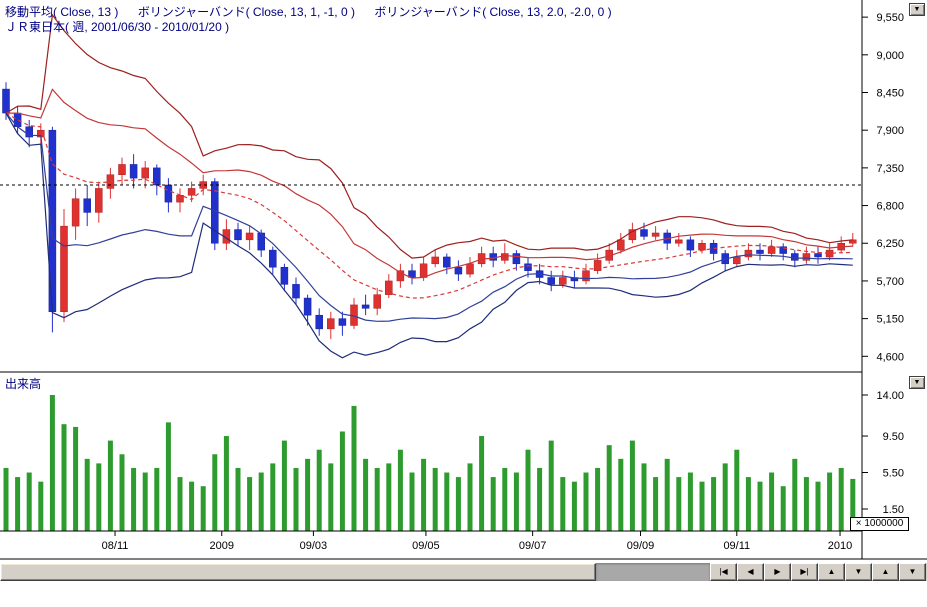  What do you see at coordinates (890, 244) in the screenshot?
I see `price-axis-label: 6,250` at bounding box center [890, 244].